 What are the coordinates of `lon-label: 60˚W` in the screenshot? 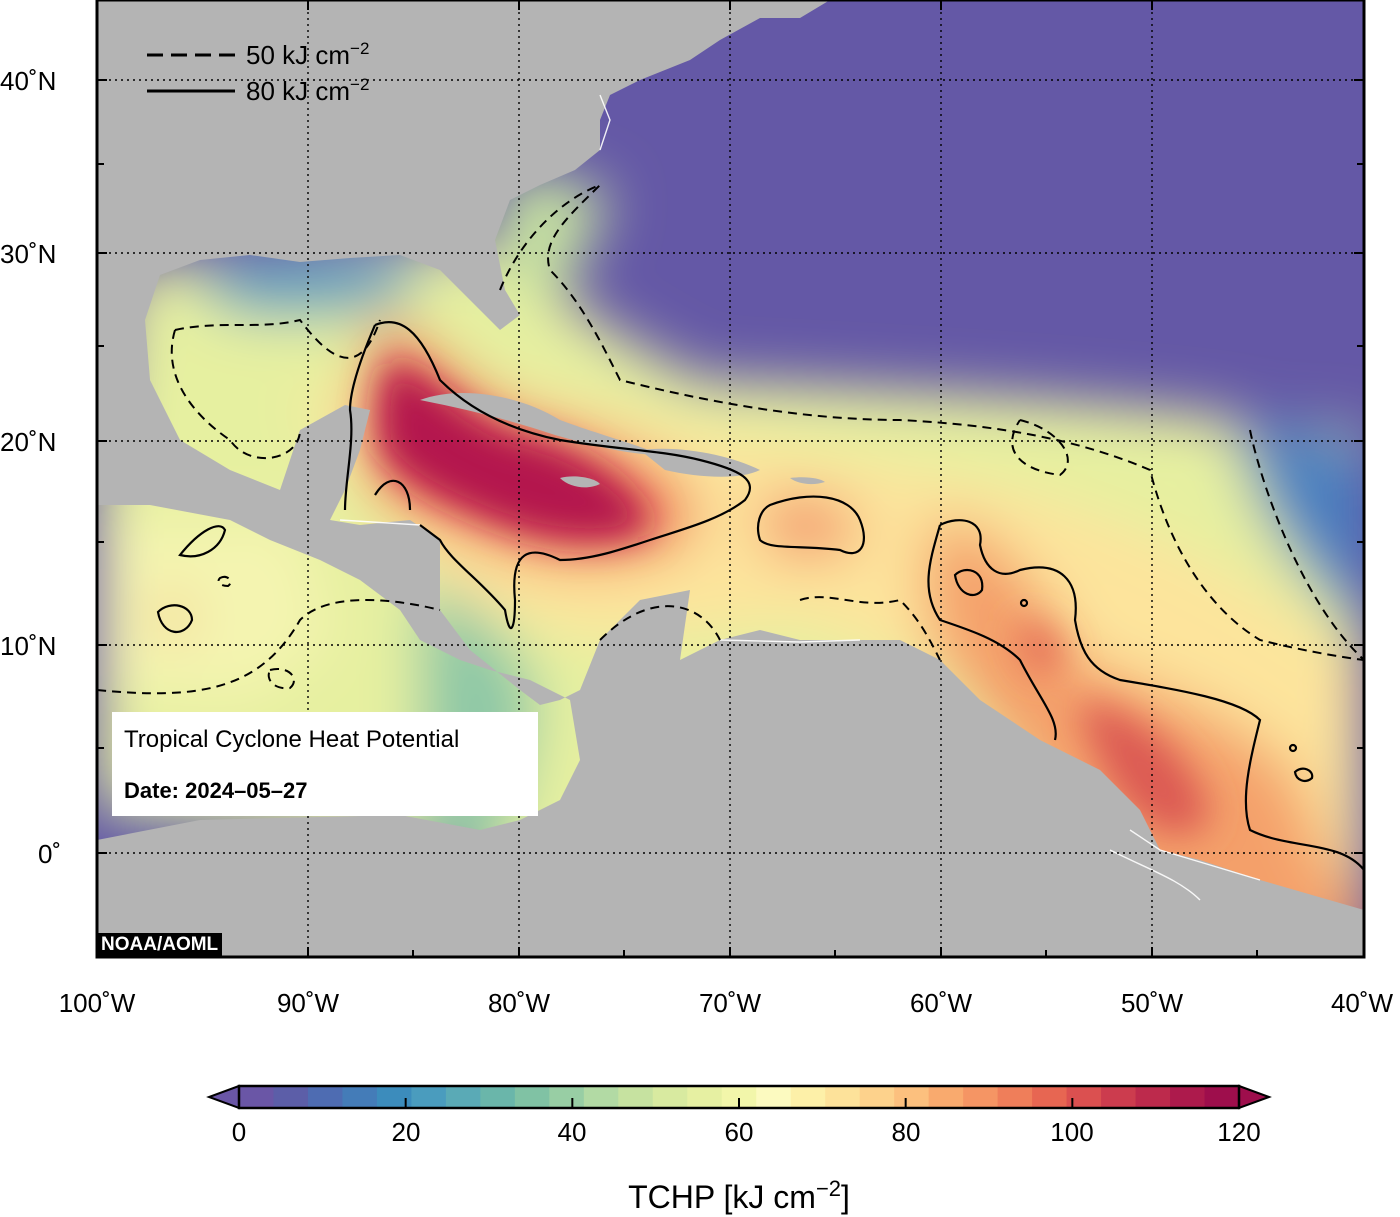 It's located at (941, 1003).